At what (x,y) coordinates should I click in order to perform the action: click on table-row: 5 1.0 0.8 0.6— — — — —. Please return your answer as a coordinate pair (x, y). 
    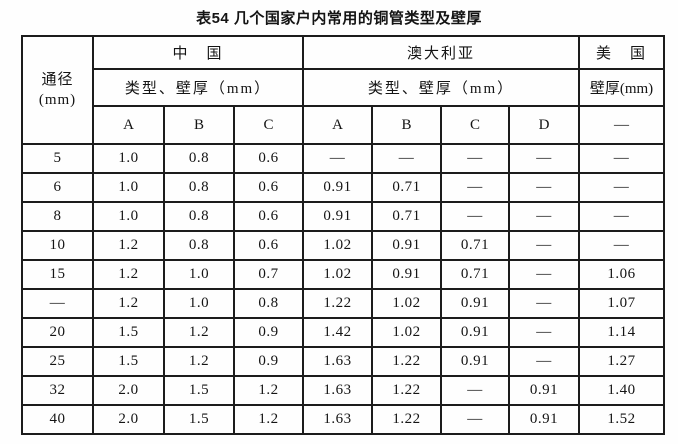
    Looking at the image, I should click on (343, 158).